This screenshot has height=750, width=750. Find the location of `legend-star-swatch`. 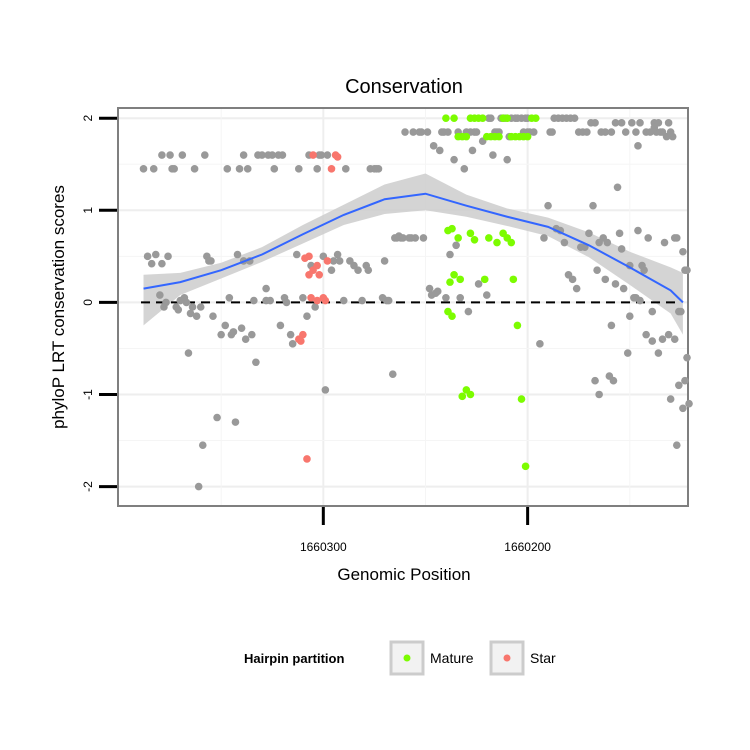

legend-star-swatch is located at coordinates (507, 658).